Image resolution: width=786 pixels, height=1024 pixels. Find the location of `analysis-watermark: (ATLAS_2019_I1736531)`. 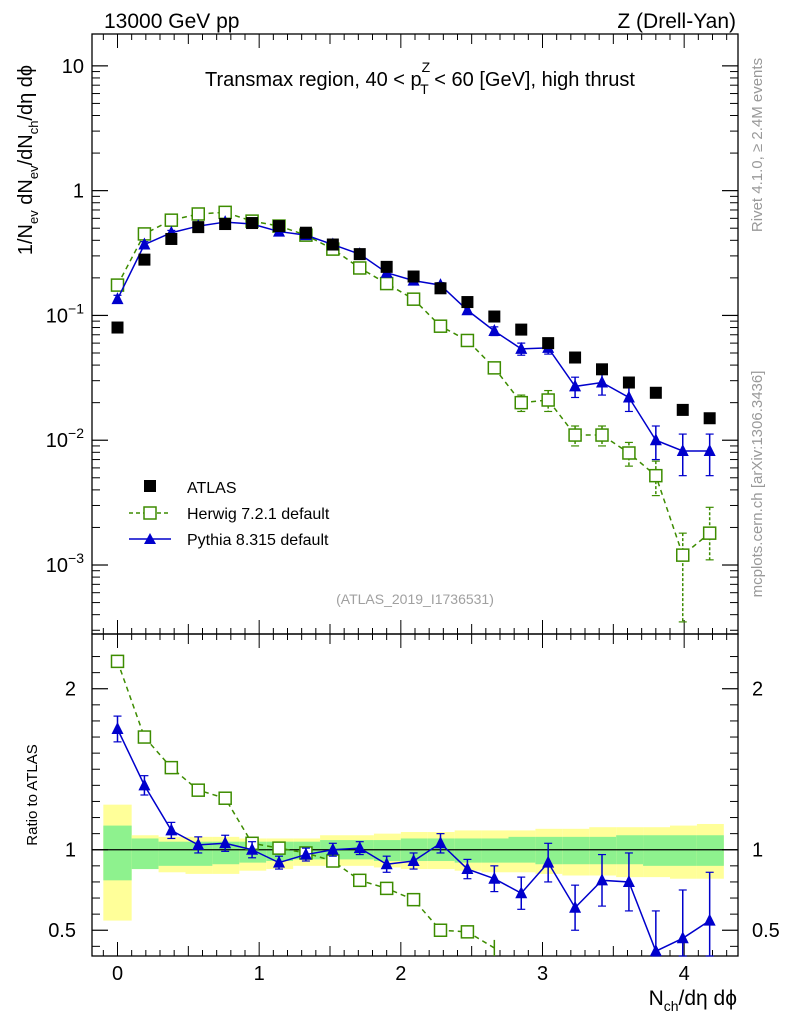

analysis-watermark: (ATLAS_2019_I1736531) is located at coordinates (415, 599).